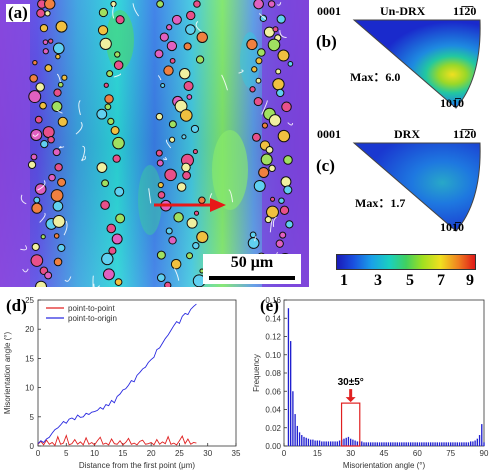  I want to click on series-line-point-to-origin, so click(117, 373).